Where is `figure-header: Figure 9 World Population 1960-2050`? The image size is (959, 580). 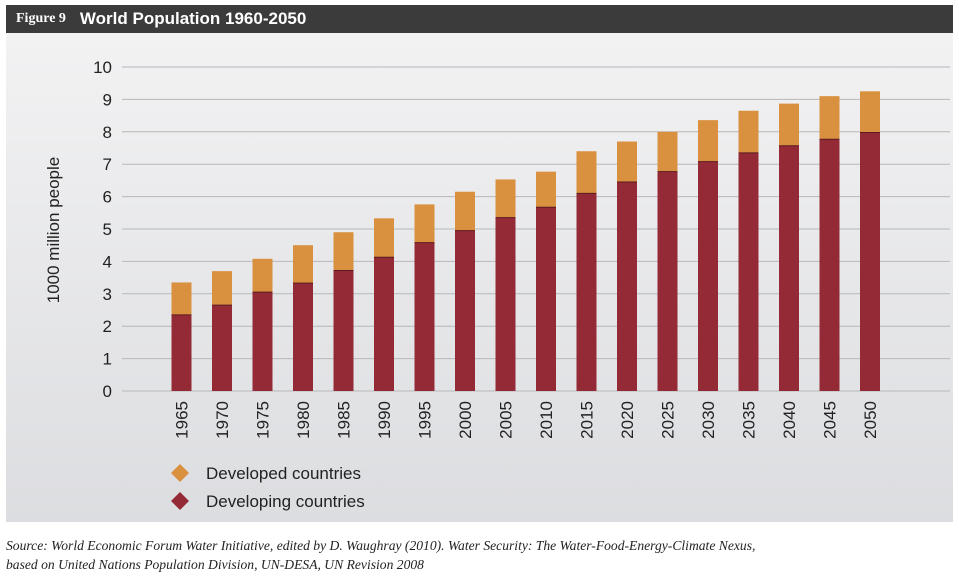
figure-header: Figure 9 World Population 1960-2050 is located at coordinates (479, 19).